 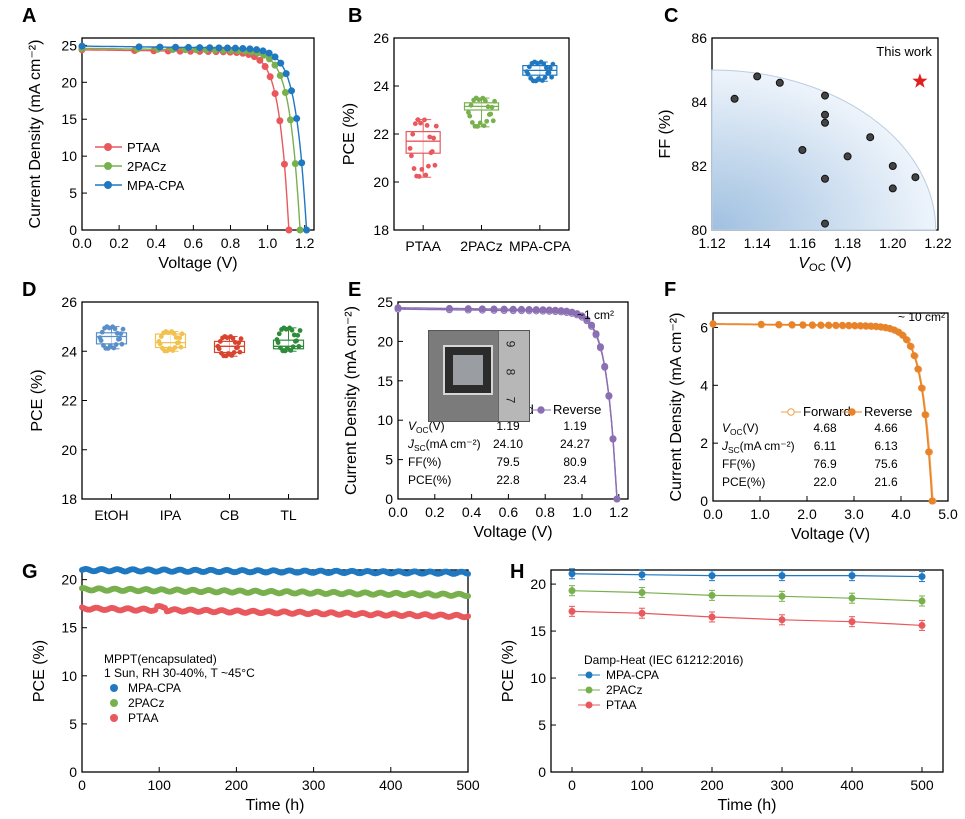 I want to click on device-photo-cell, so click(x=468, y=370).